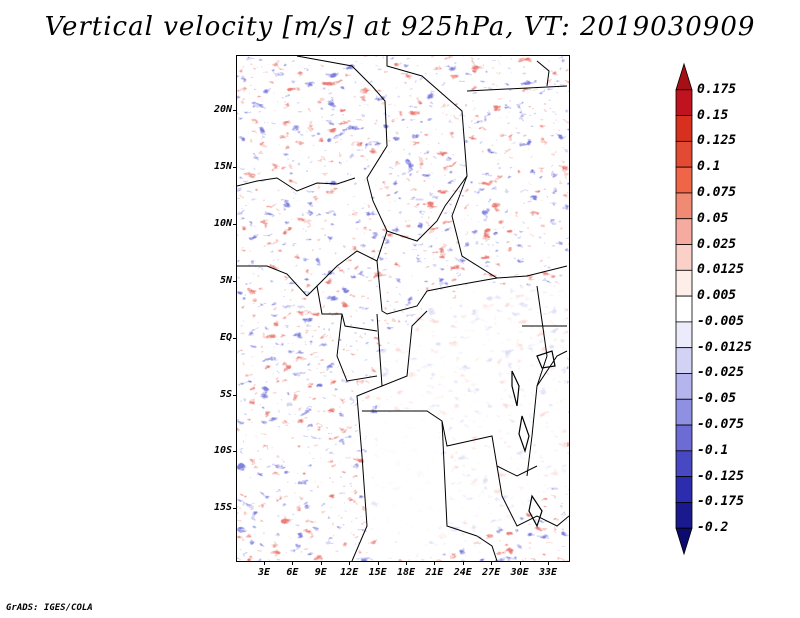 This screenshot has height=618, width=800. What do you see at coordinates (49, 608) in the screenshot?
I see `footer-credit: GrADS: IGES/COLA` at bounding box center [49, 608].